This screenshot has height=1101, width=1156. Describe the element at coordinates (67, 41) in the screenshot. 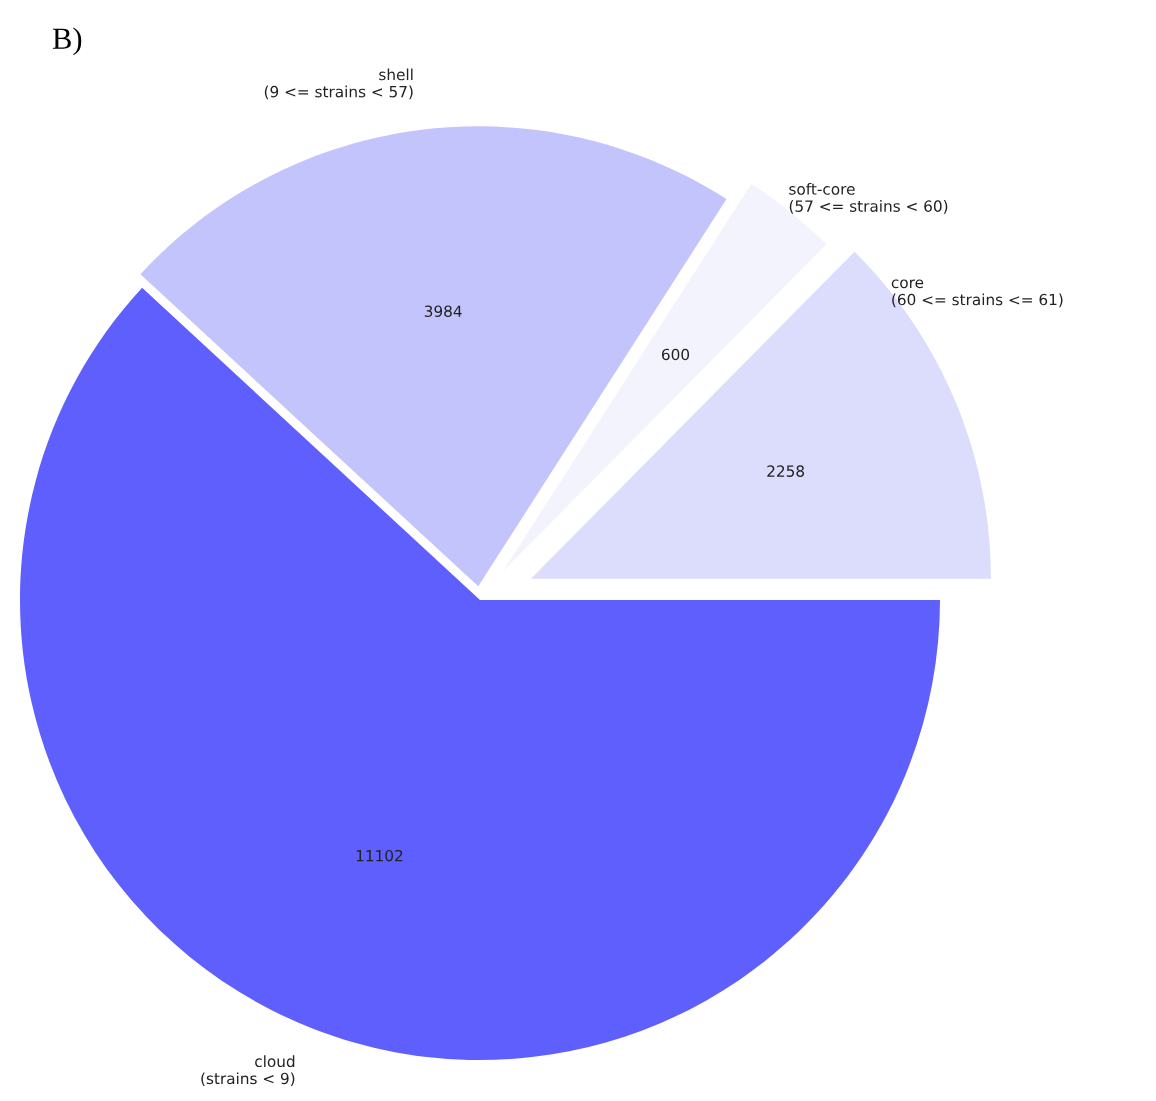

I see `chart-title: B)` at that location.